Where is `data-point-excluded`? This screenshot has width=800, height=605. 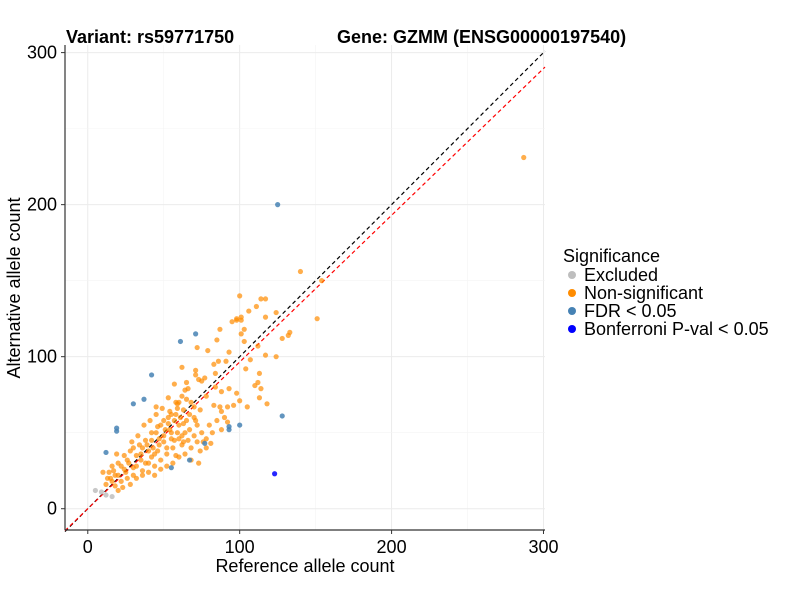
data-point-excluded is located at coordinates (112, 496).